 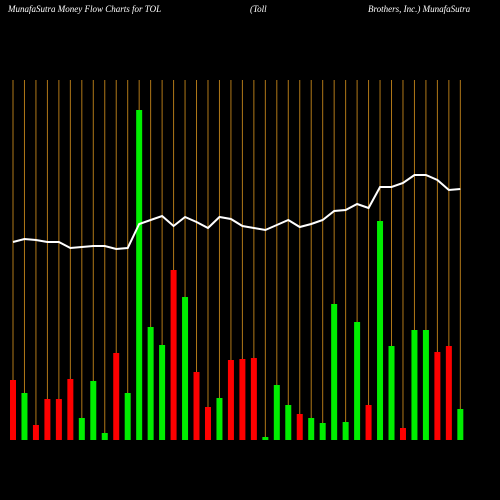 I want to click on price-line, so click(x=236, y=212).